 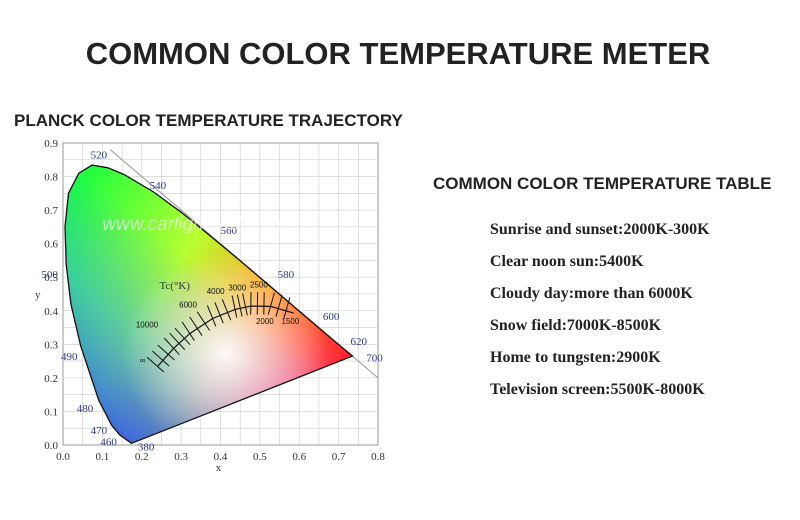 I want to click on x-tick-label: 0.4, so click(x=221, y=457).